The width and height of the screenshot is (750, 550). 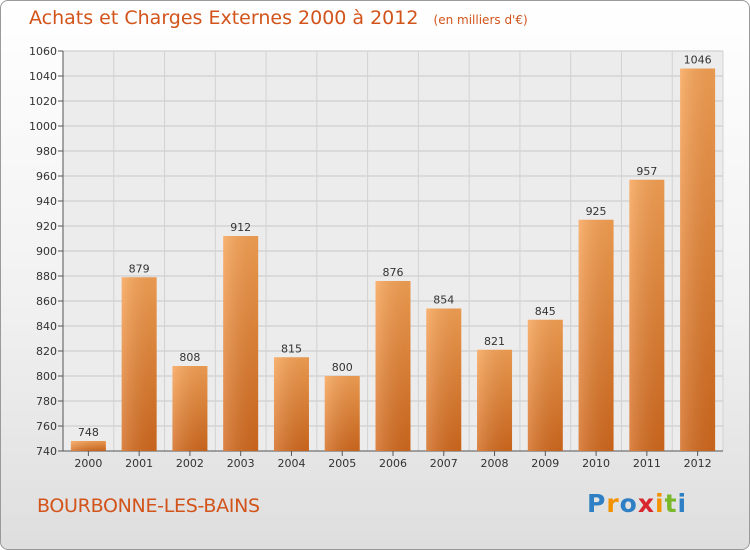 I want to click on y-tick-label: 1000, so click(x=43, y=126).